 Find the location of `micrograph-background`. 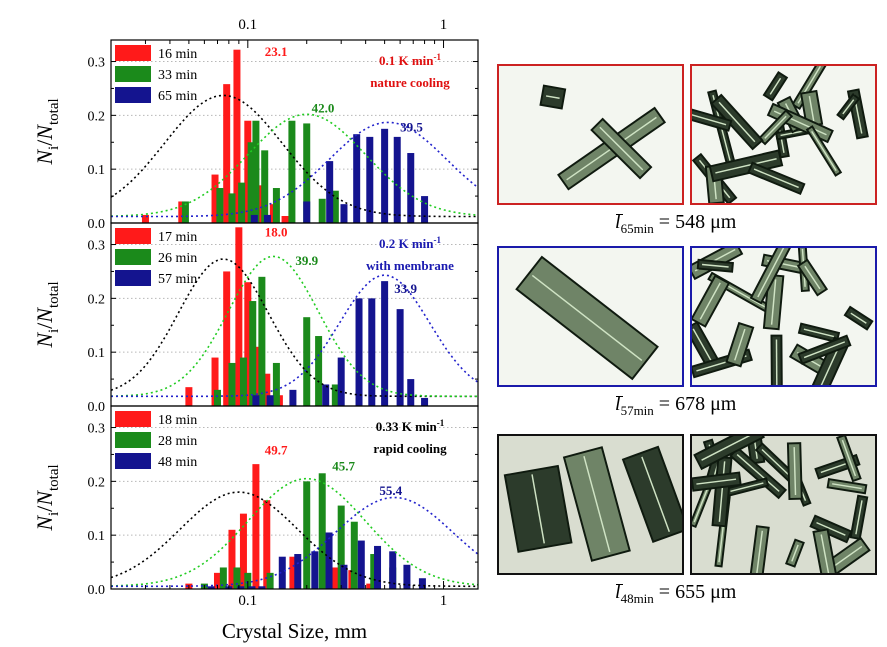

micrograph-background is located at coordinates (590, 134).